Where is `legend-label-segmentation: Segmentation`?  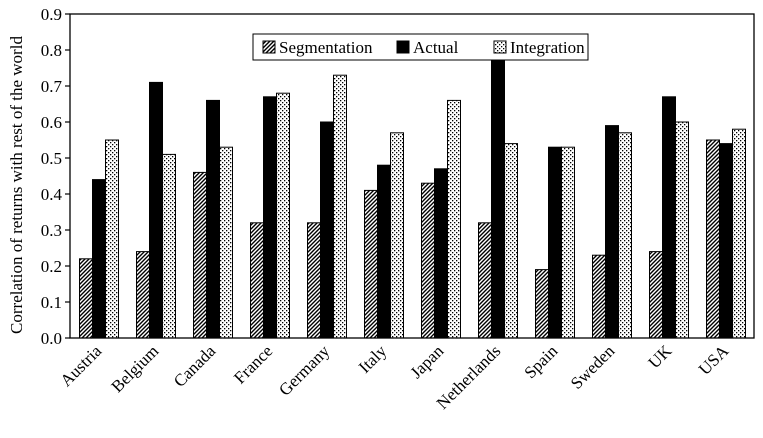
legend-label-segmentation: Segmentation is located at coordinates (326, 47).